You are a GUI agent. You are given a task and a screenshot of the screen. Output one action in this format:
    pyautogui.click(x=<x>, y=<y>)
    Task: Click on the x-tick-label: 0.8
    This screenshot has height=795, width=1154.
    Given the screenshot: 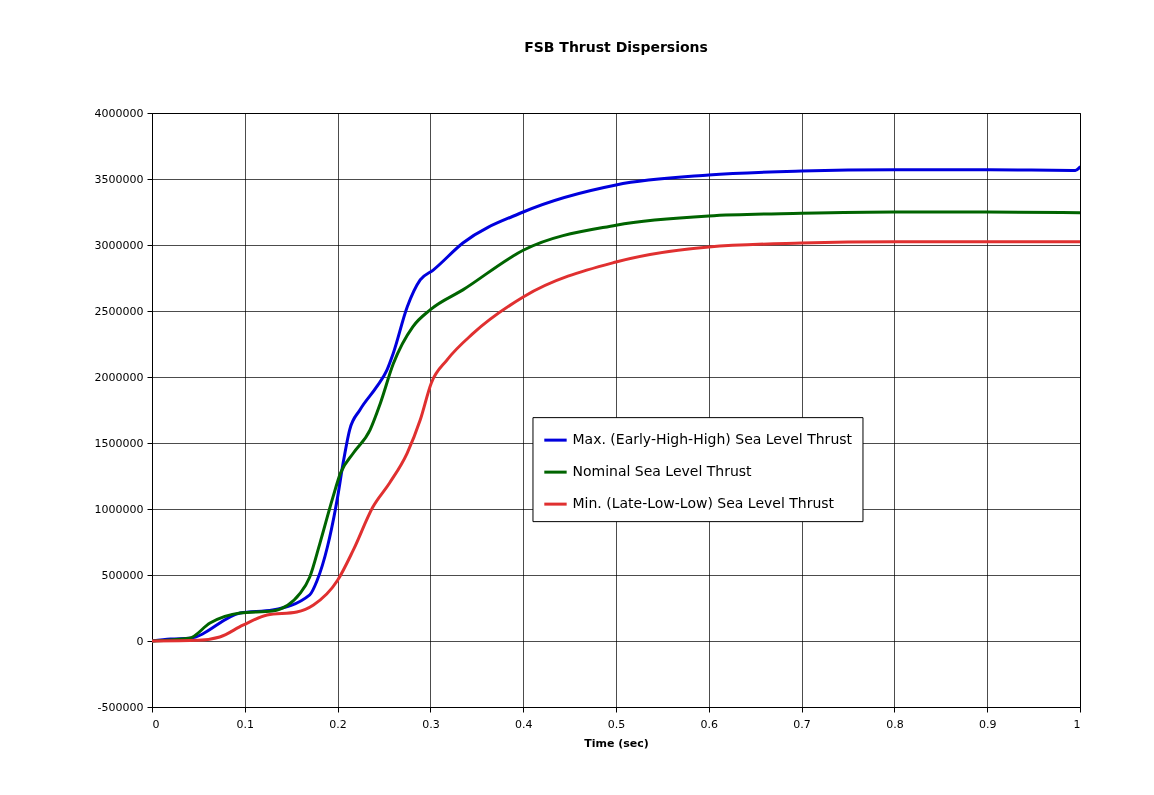 What is the action you would take?
    pyautogui.click(x=895, y=724)
    